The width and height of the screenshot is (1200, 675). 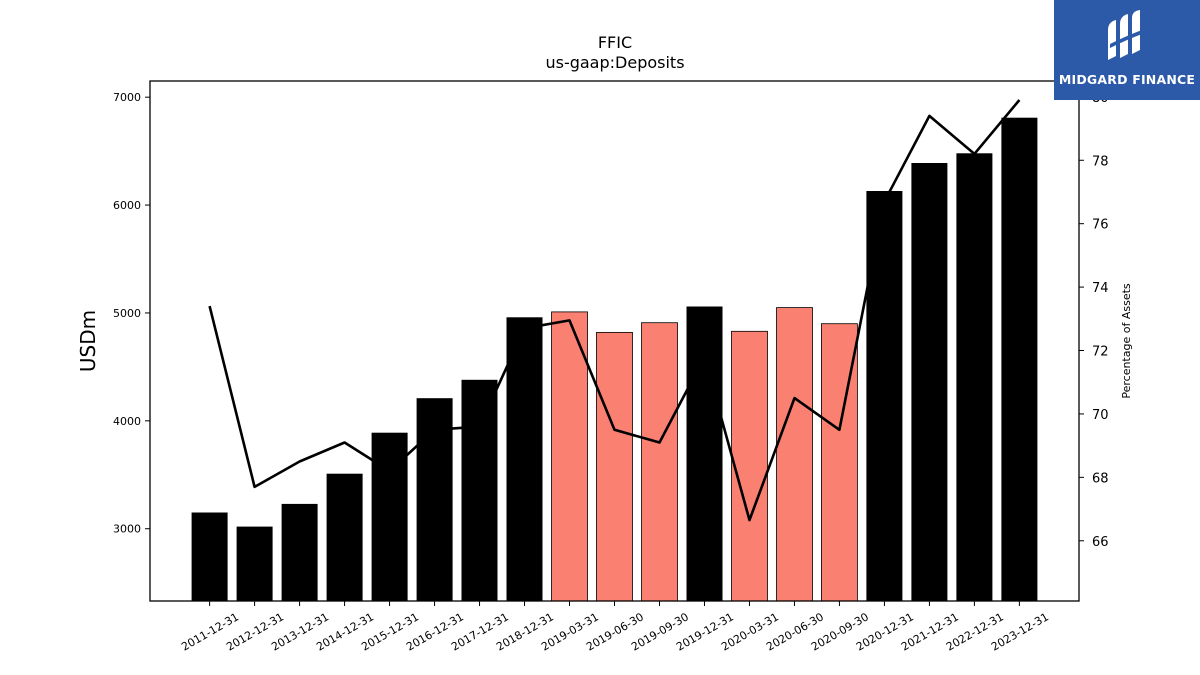 I want to click on y-right-tick-label: 78, so click(x=1100, y=161).